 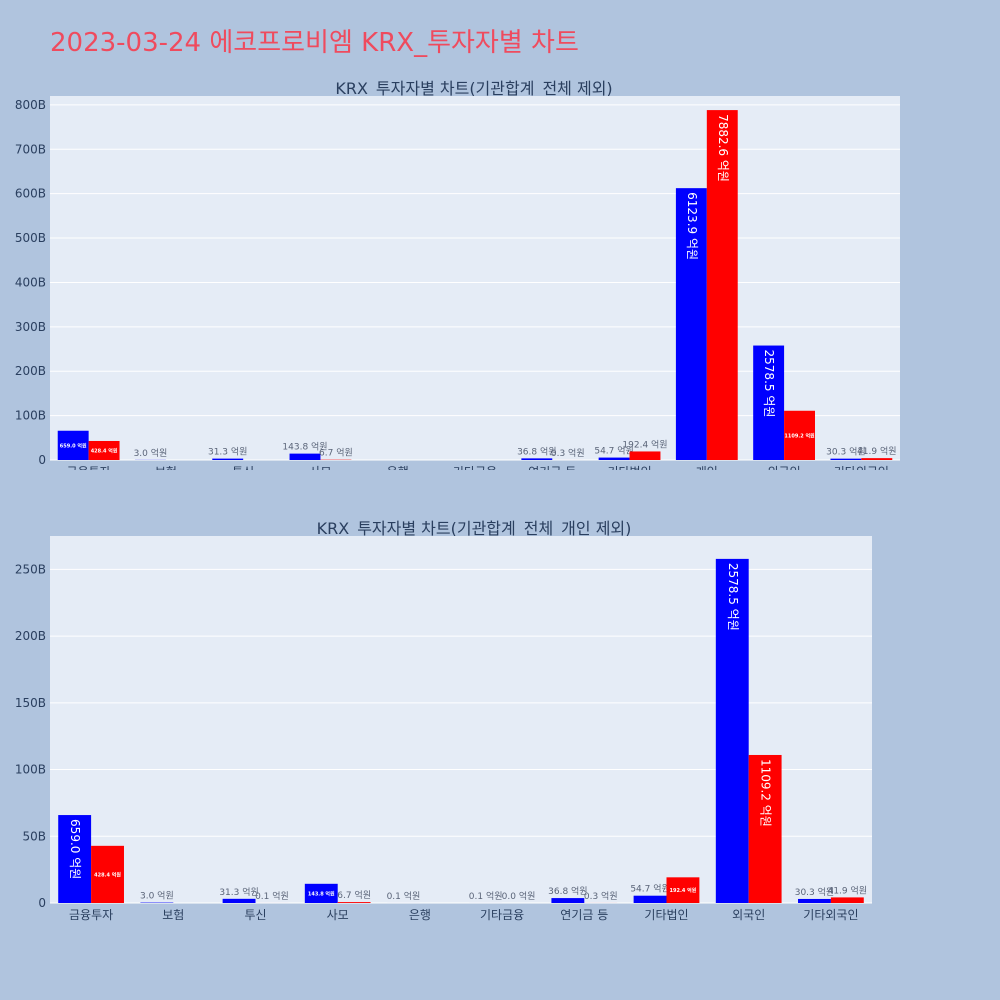 I want to click on y-tick-label: 400B, so click(x=30, y=282).